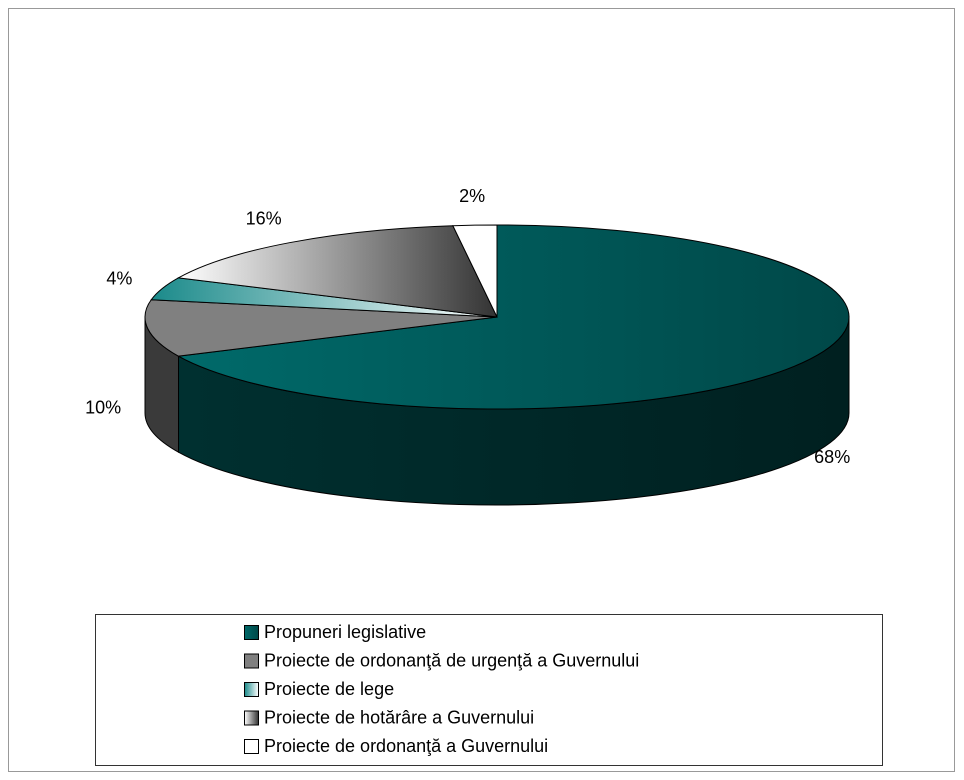 This screenshot has height=780, width=964. What do you see at coordinates (472, 196) in the screenshot?
I see `data-label: 2%` at bounding box center [472, 196].